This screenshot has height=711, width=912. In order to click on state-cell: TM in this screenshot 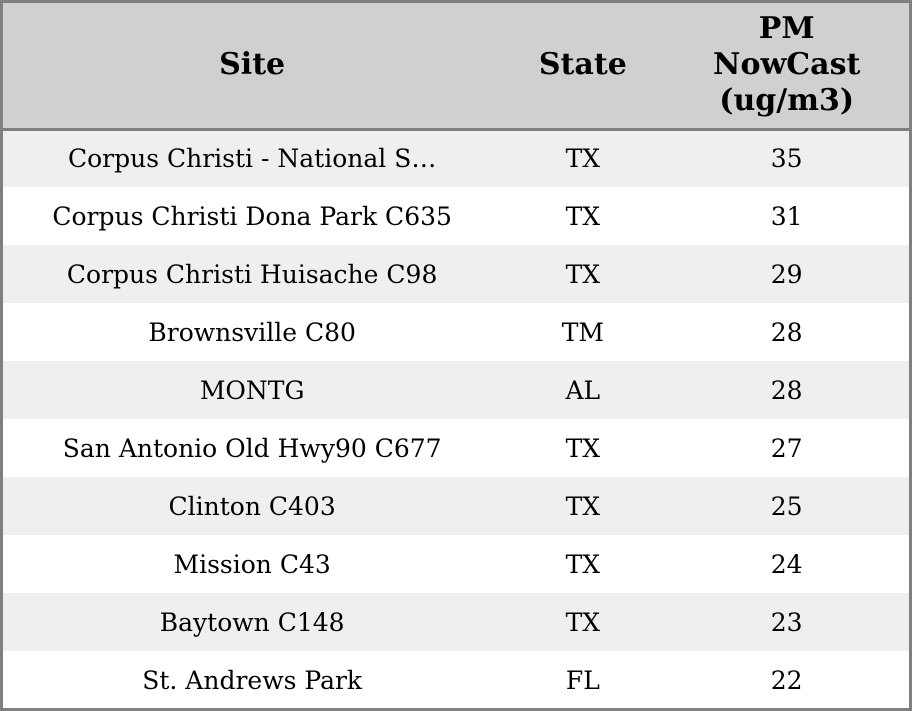, I will do `click(582, 332)`.